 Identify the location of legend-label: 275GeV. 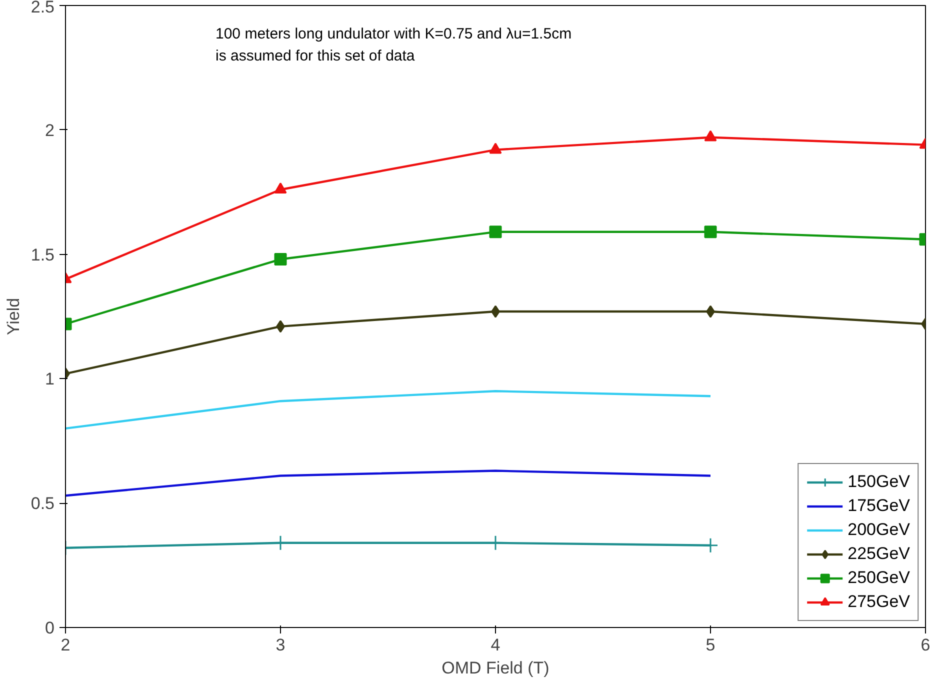
(879, 602).